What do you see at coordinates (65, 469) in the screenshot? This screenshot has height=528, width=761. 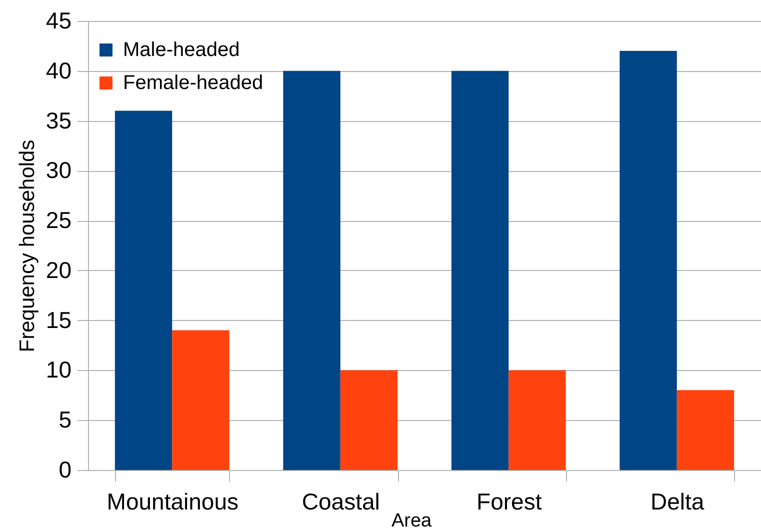 I see `y-tick-label: 0` at bounding box center [65, 469].